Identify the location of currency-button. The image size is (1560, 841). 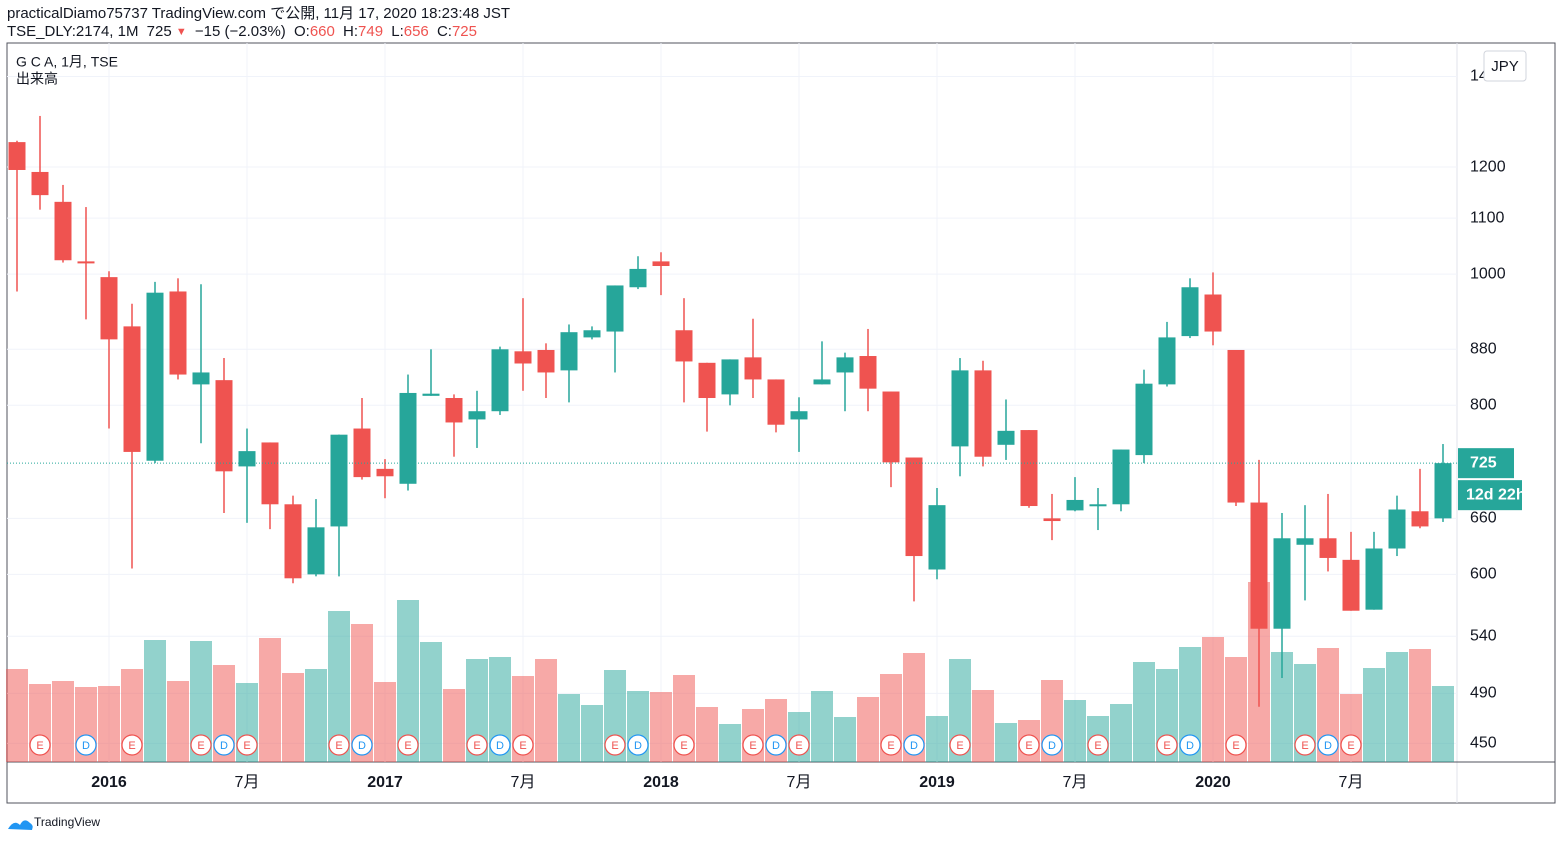
(1505, 66).